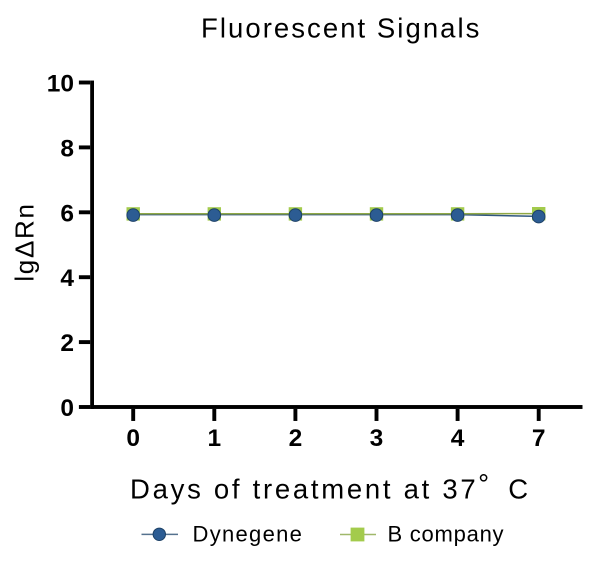  I want to click on svg-text: 3, so click(377, 438).